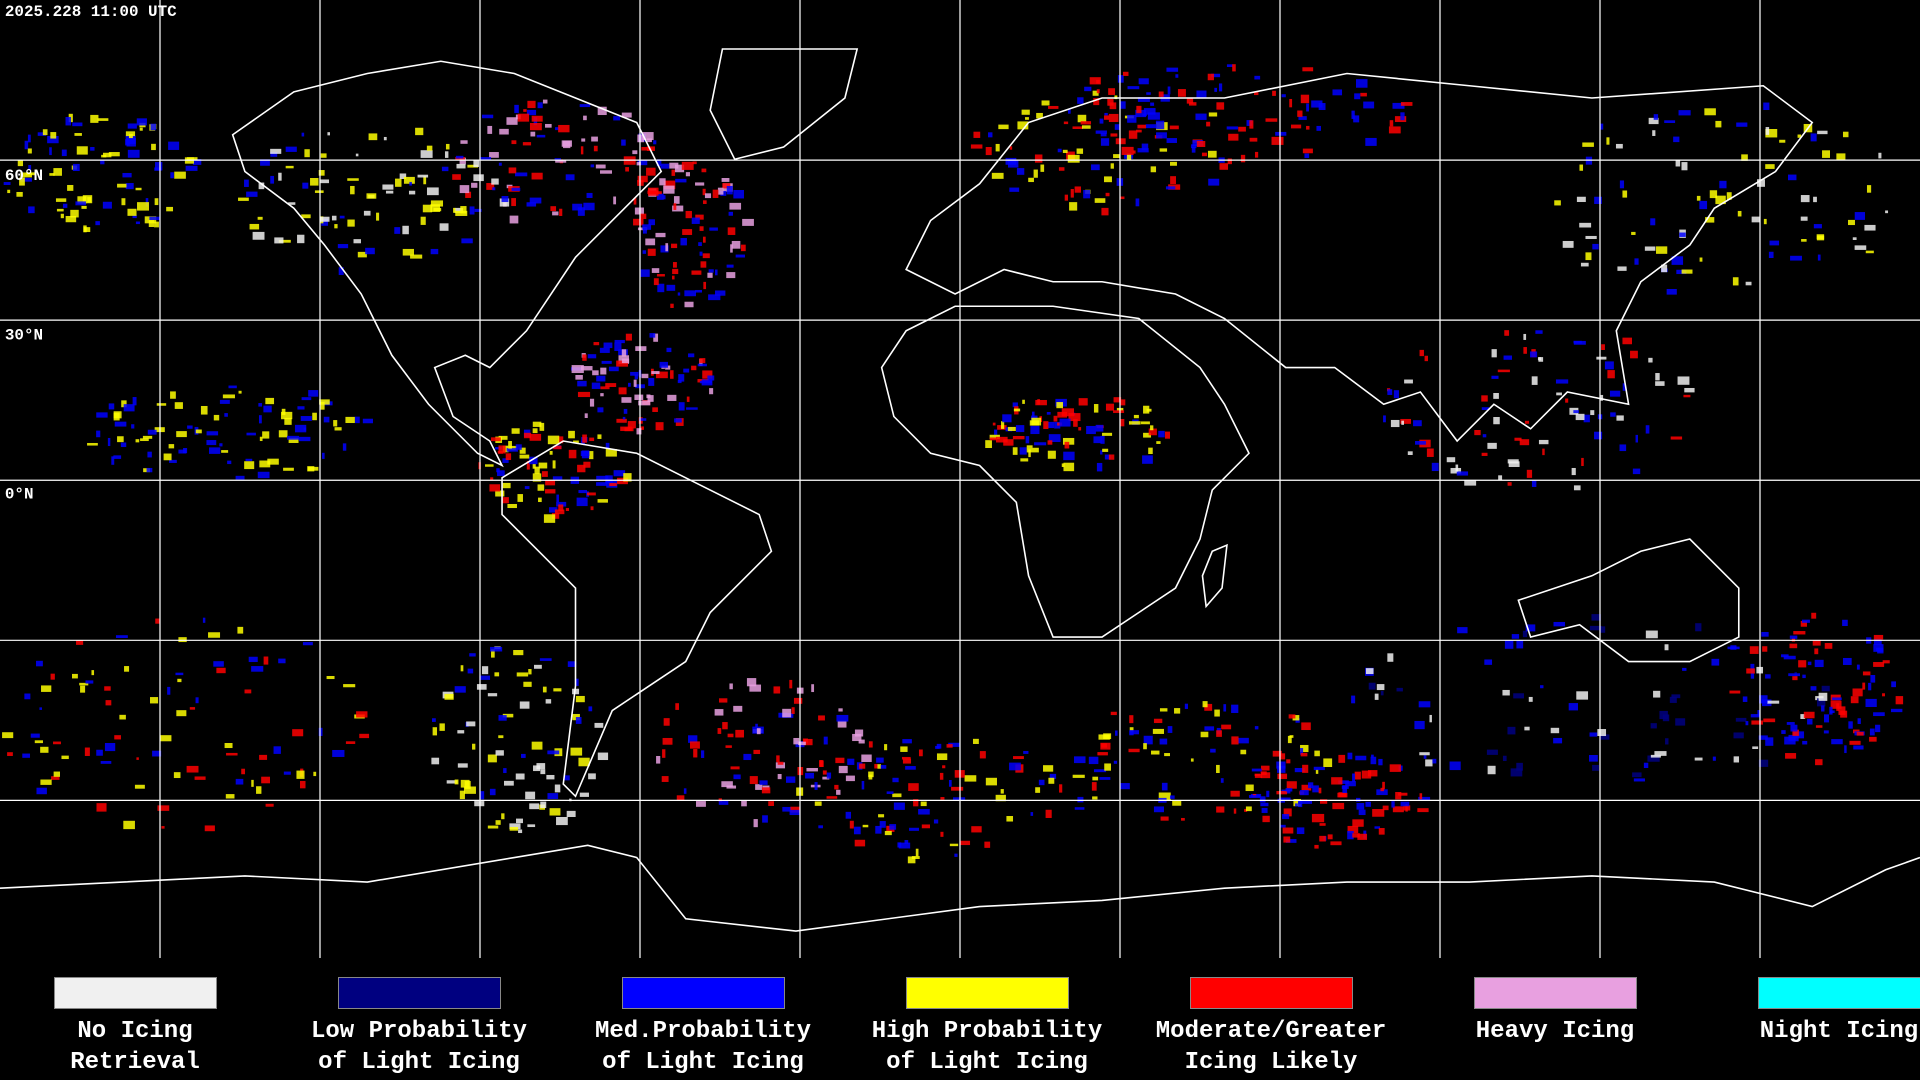 The width and height of the screenshot is (1920, 1080). I want to click on legend-text: Low Probability, so click(419, 1031).